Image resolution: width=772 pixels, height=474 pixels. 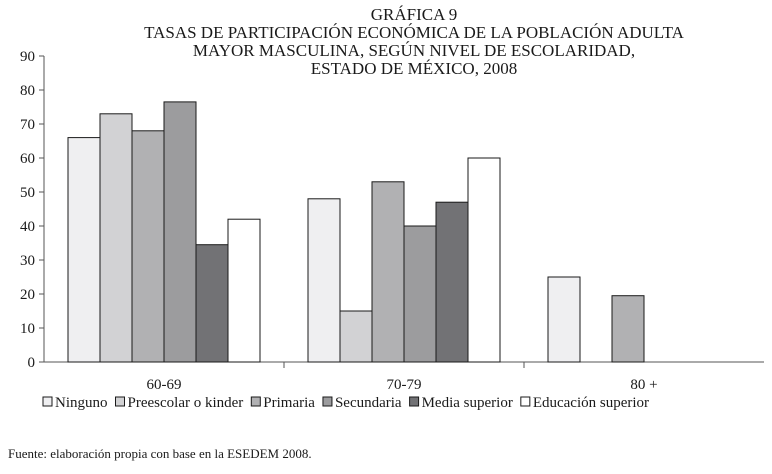 I want to click on y-tick-label: 40, so click(x=27, y=227).